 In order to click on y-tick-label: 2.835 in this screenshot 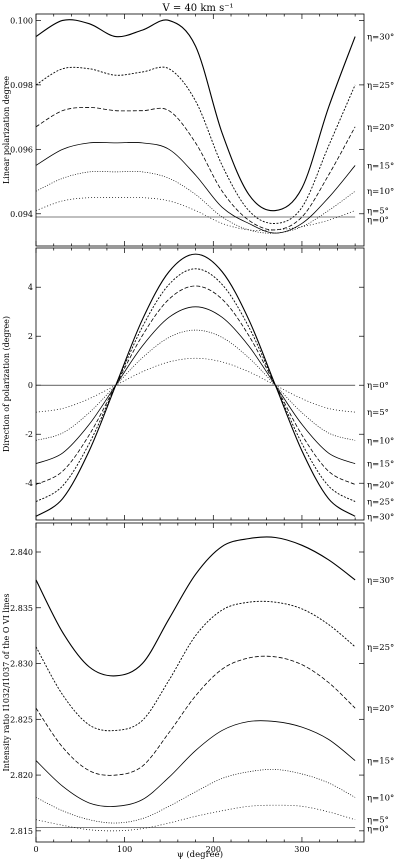, I will do `click(21, 608)`.